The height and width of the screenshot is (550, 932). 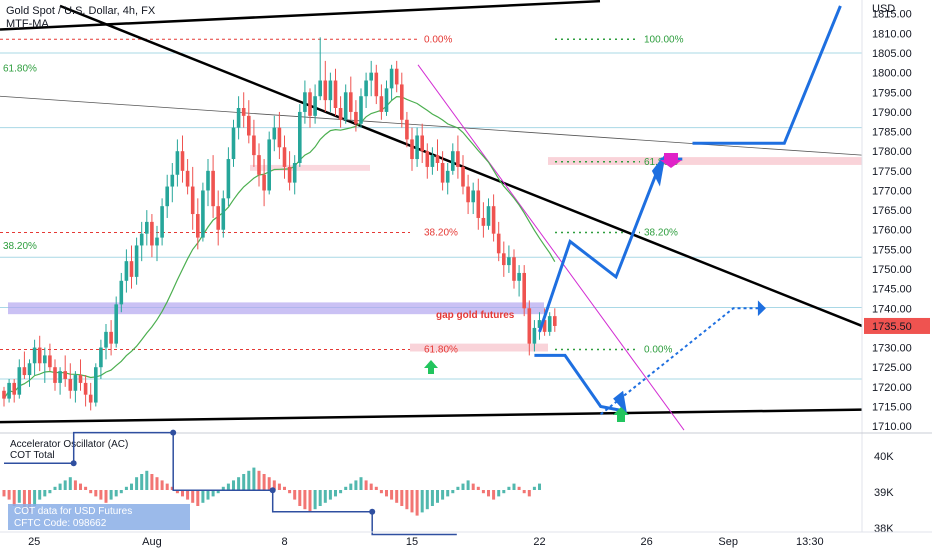 What do you see at coordinates (475, 315) in the screenshot?
I see `gap-label: gap gold futures` at bounding box center [475, 315].